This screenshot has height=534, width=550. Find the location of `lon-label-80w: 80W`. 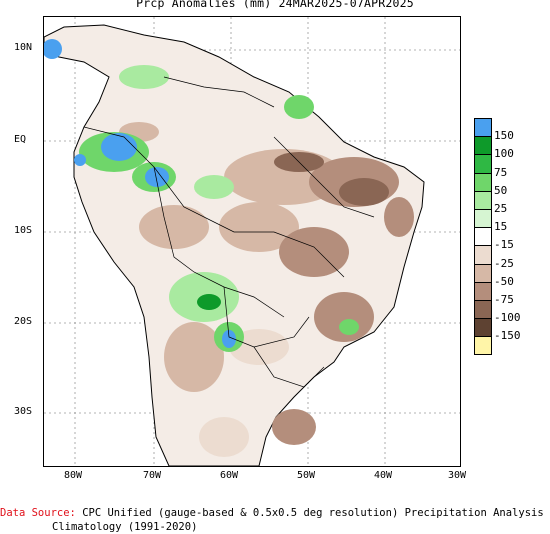

lon-label-80w: 80W is located at coordinates (73, 475).